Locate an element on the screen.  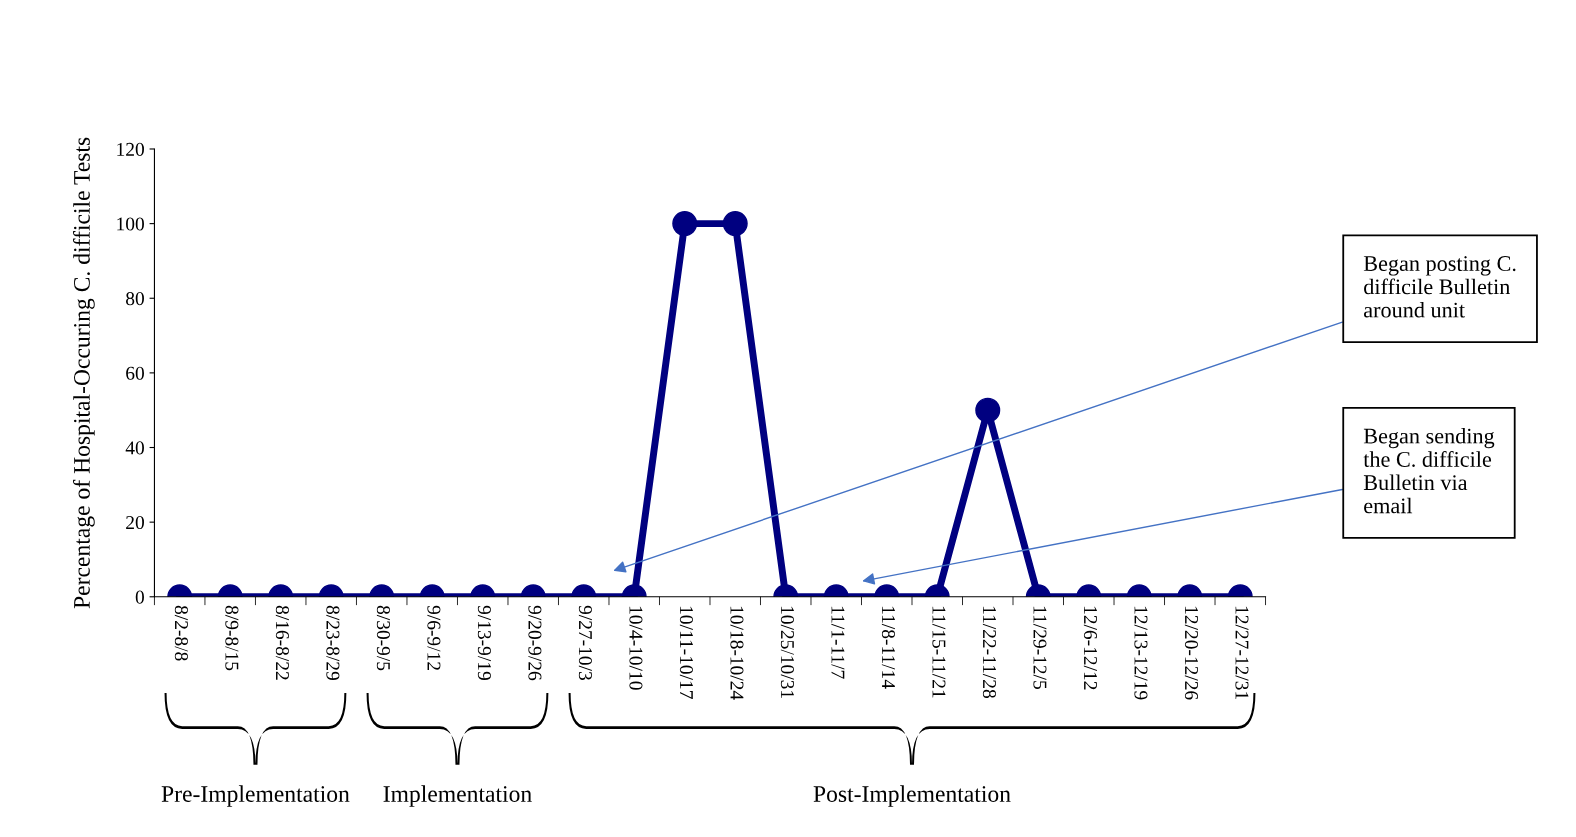
x-tick-label: 8/23-8/29 is located at coordinates (333, 642).